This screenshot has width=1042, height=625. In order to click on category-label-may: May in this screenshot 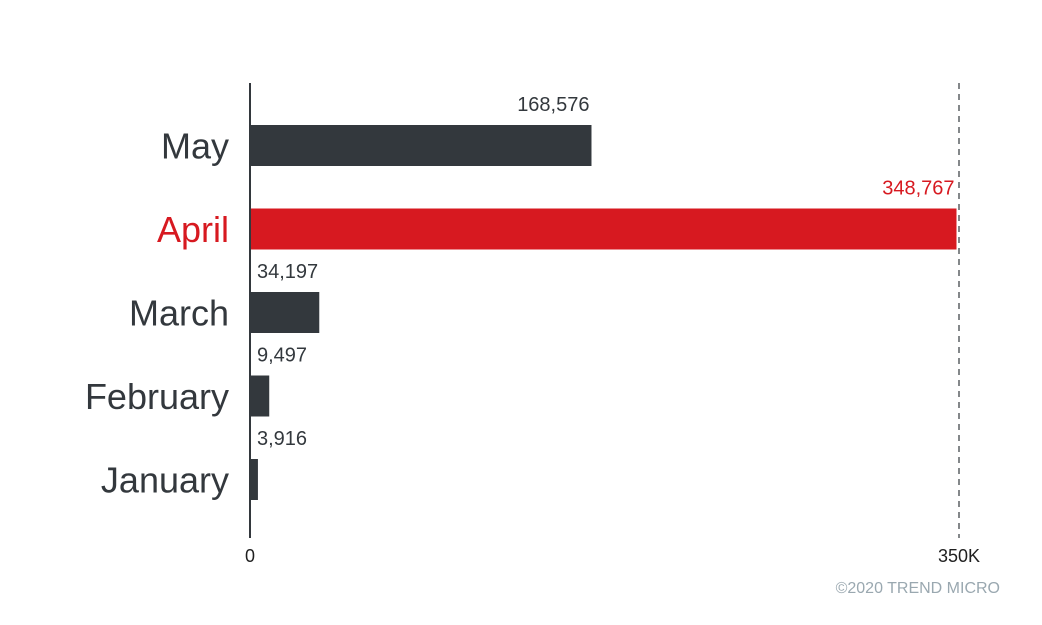, I will do `click(195, 146)`.